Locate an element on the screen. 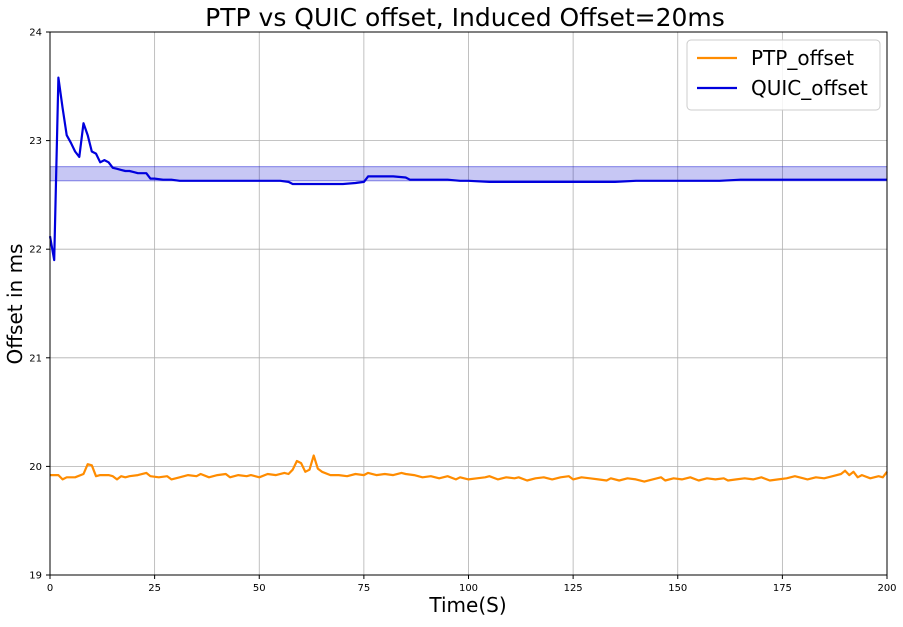  x-tick-label: 175 is located at coordinates (782, 588).